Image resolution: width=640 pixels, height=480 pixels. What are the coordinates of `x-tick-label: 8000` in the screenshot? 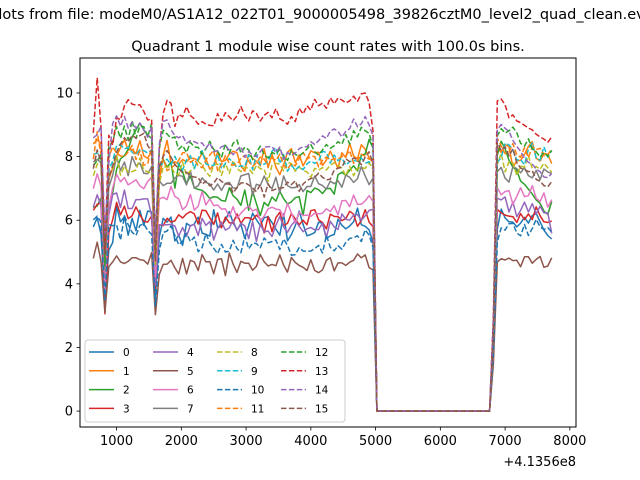 It's located at (569, 441).